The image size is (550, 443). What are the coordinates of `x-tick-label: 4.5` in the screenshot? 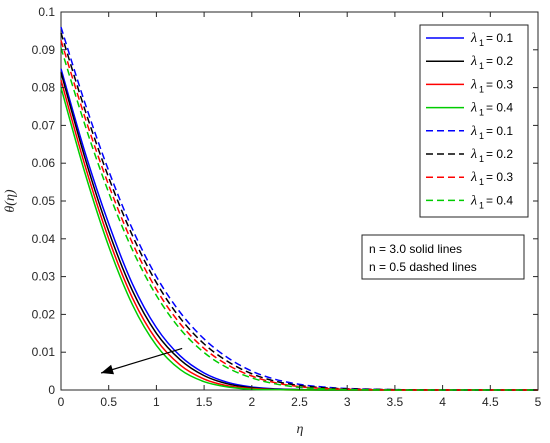 It's located at (490, 402).